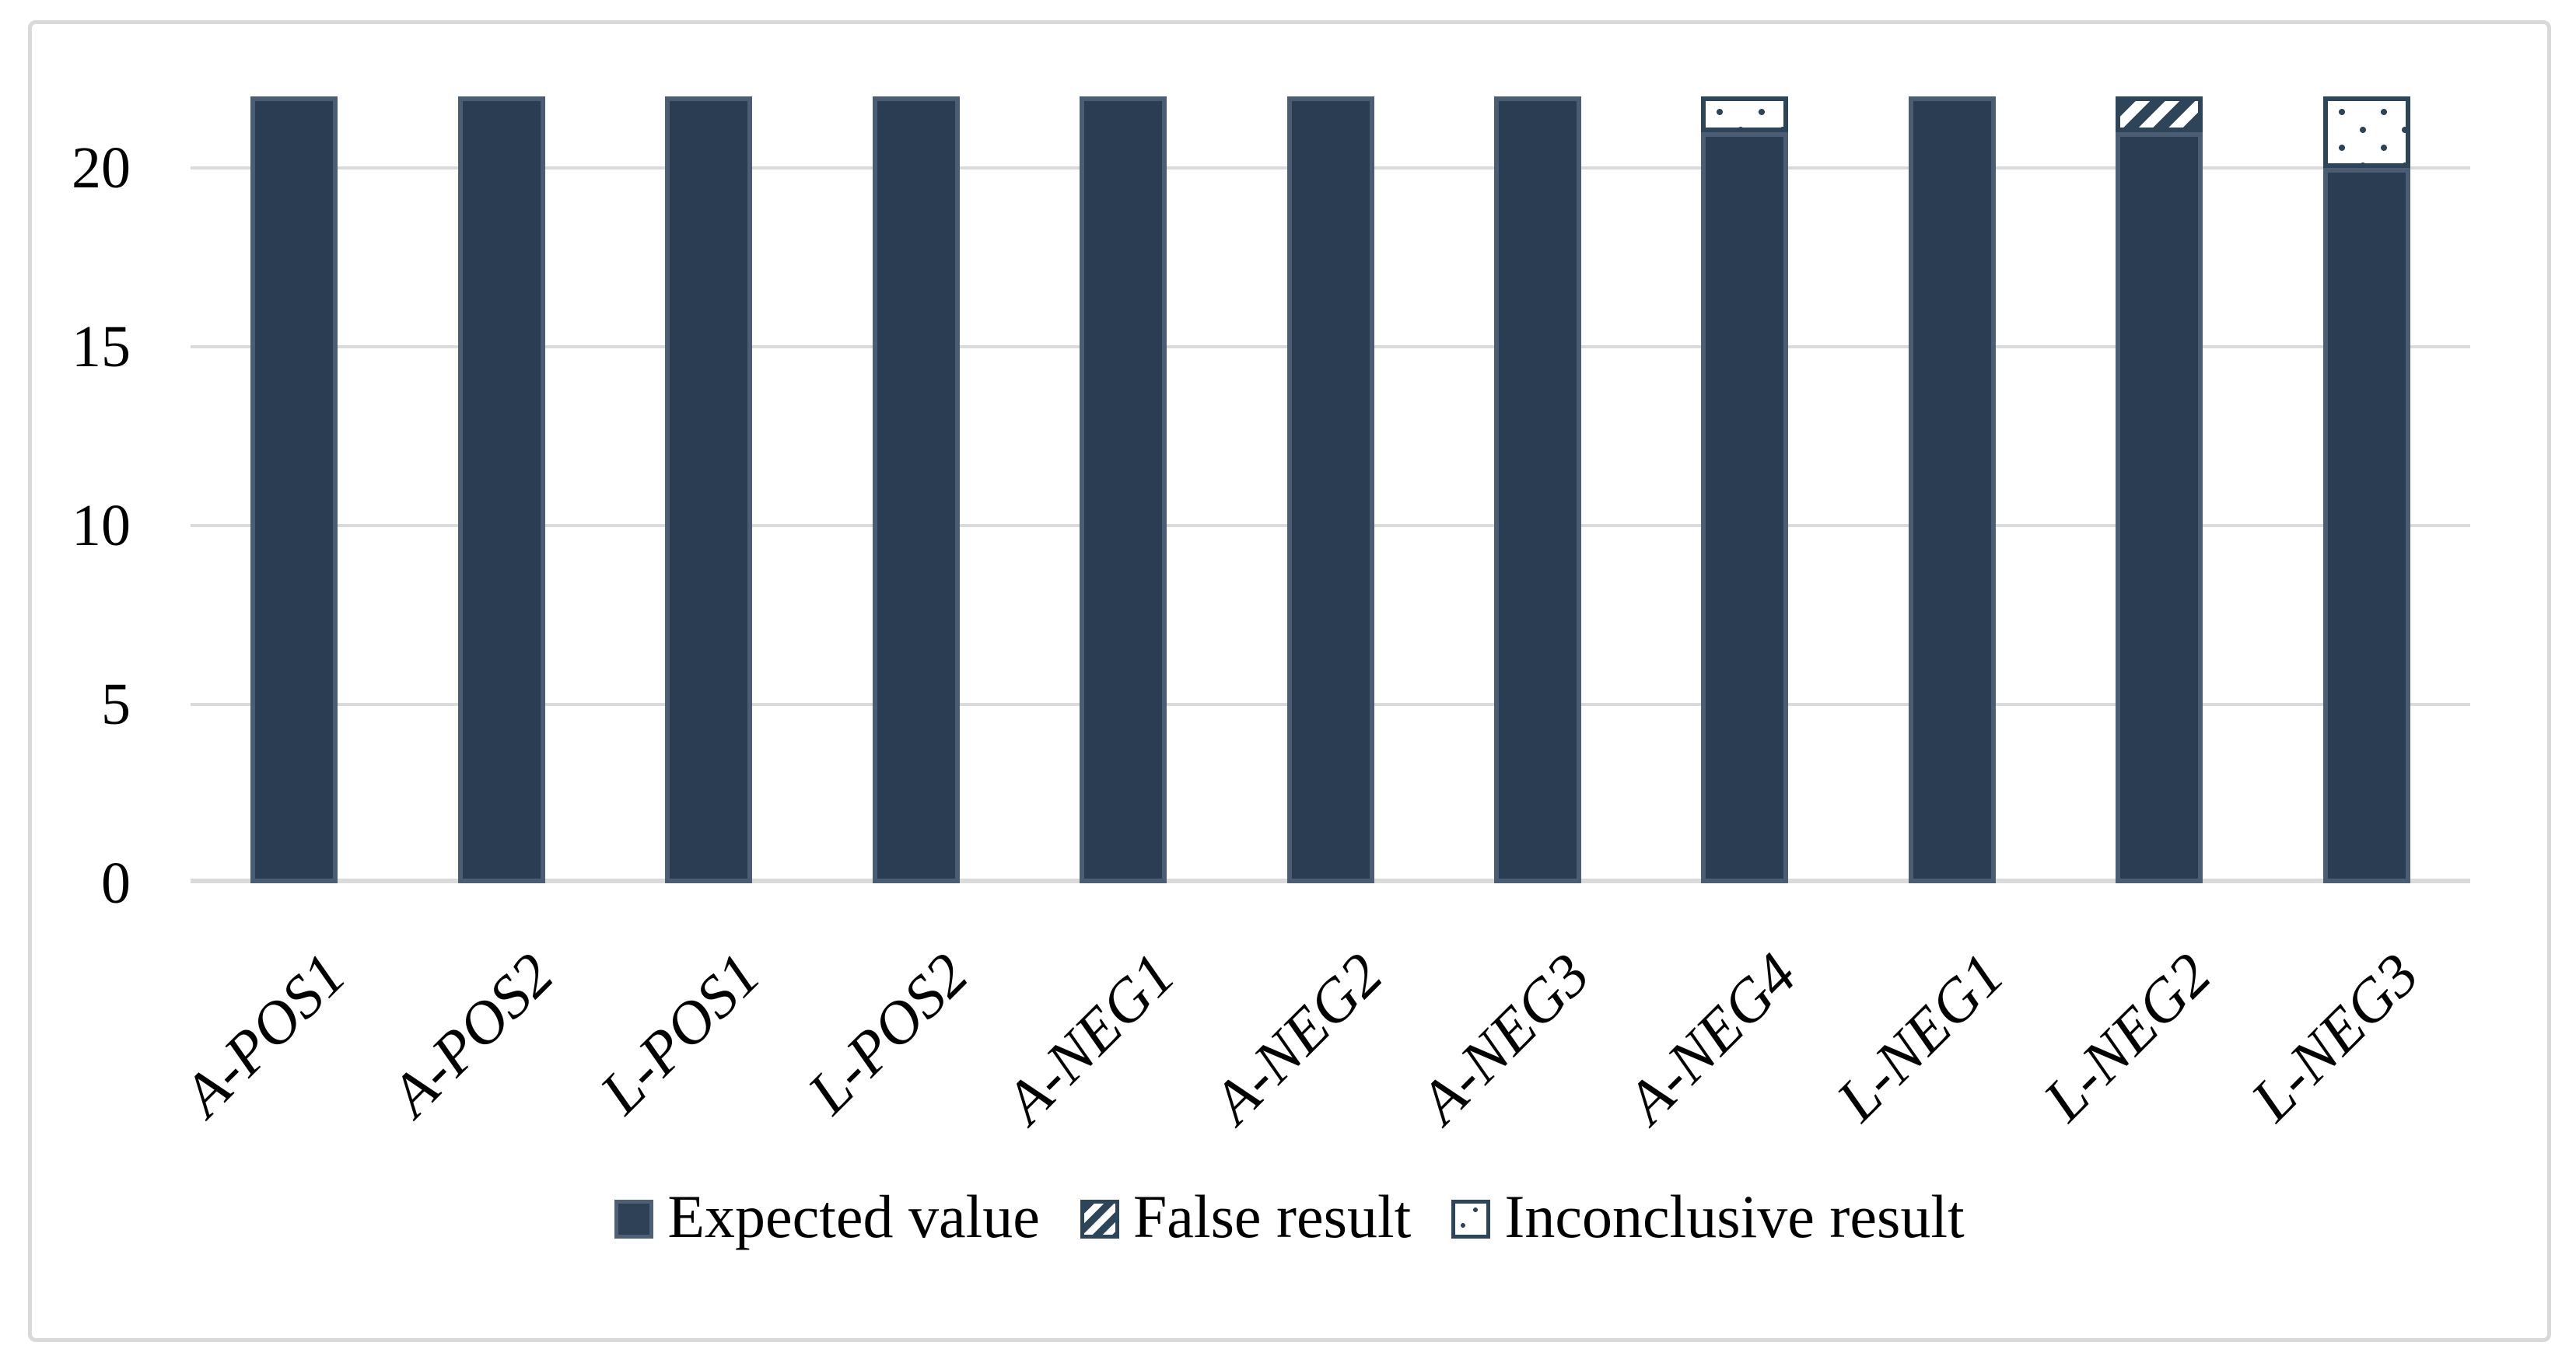  I want to click on bar-segment-dots-l-neg3, so click(2366, 132).